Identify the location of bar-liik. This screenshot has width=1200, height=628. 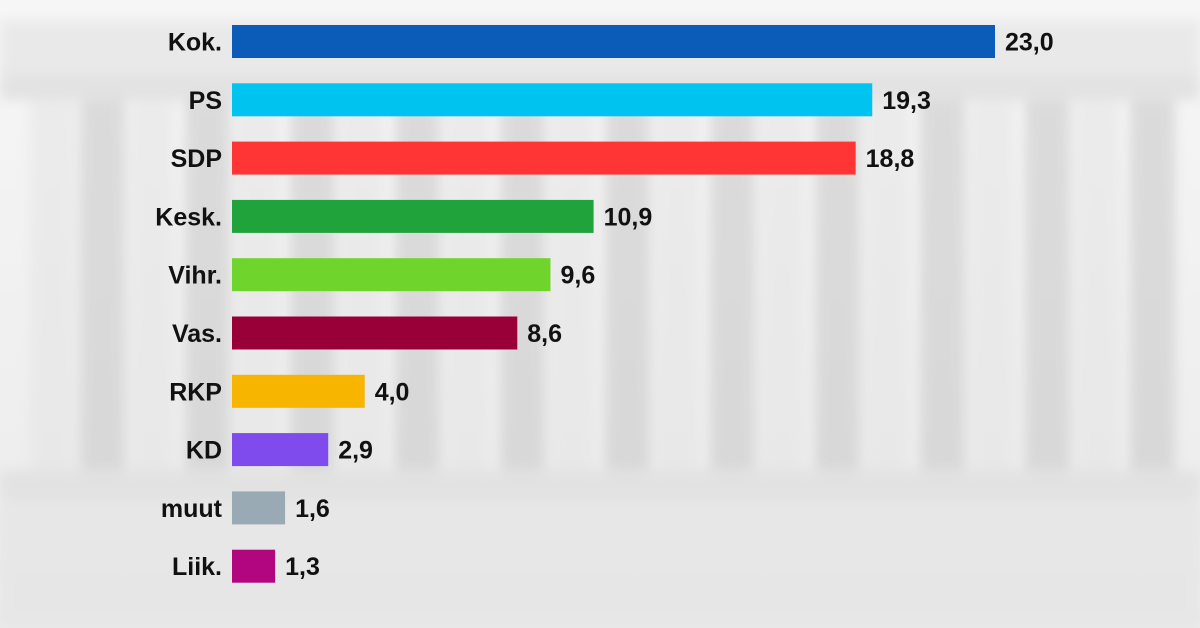
(254, 566).